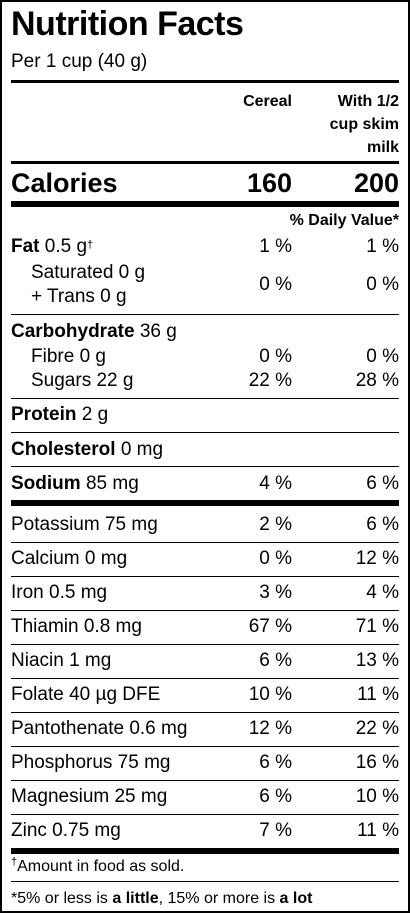 This screenshot has width=410, height=913. Describe the element at coordinates (275, 246) in the screenshot. I see `fat-cereal-dv: 1 %` at that location.